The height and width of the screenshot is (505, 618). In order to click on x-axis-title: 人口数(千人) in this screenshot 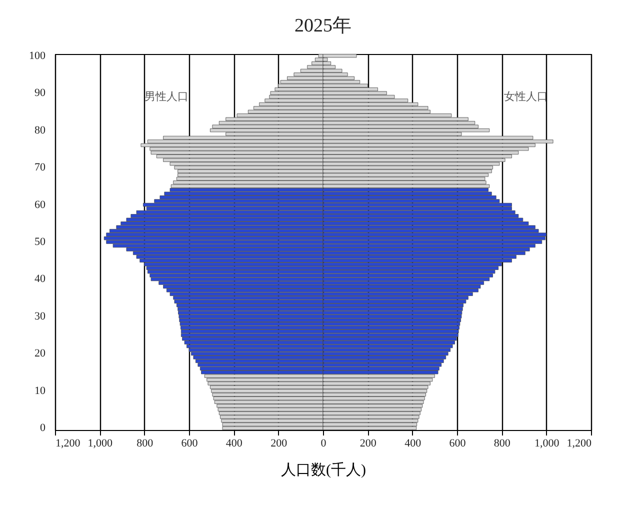, I will do `click(323, 470)`.